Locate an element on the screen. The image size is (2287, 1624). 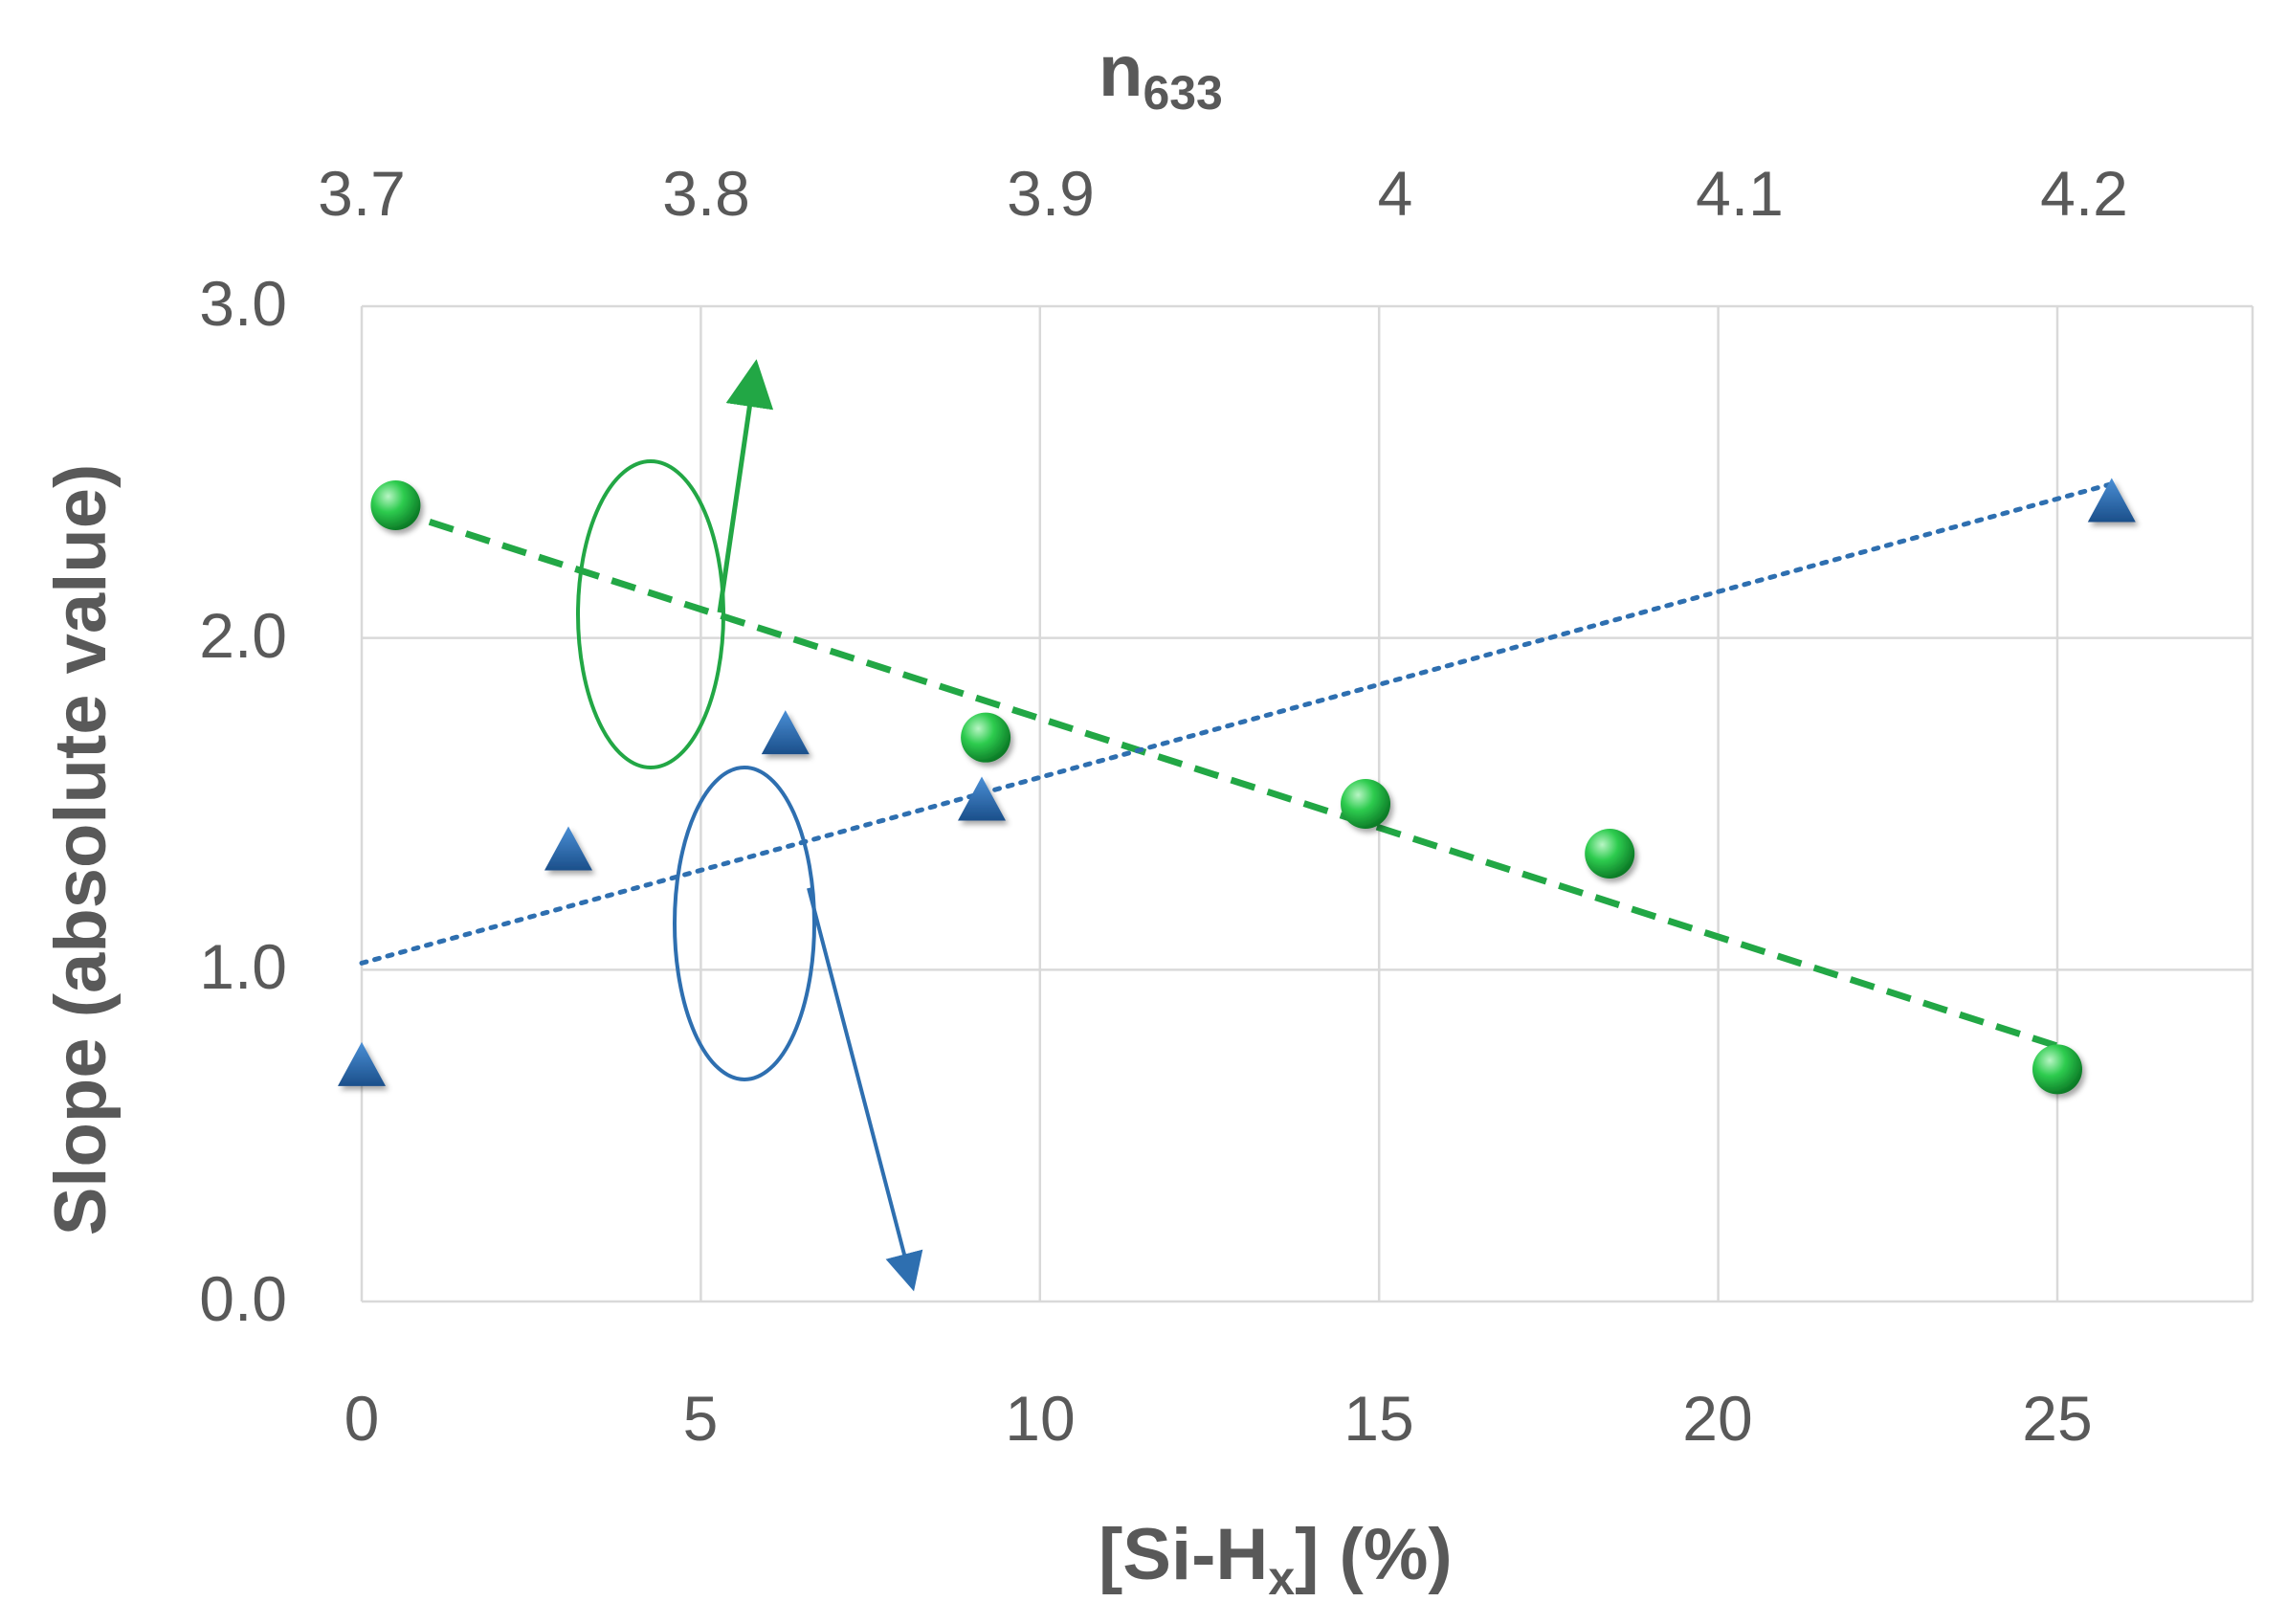
y-tick-label: 2.0 is located at coordinates (243, 635).